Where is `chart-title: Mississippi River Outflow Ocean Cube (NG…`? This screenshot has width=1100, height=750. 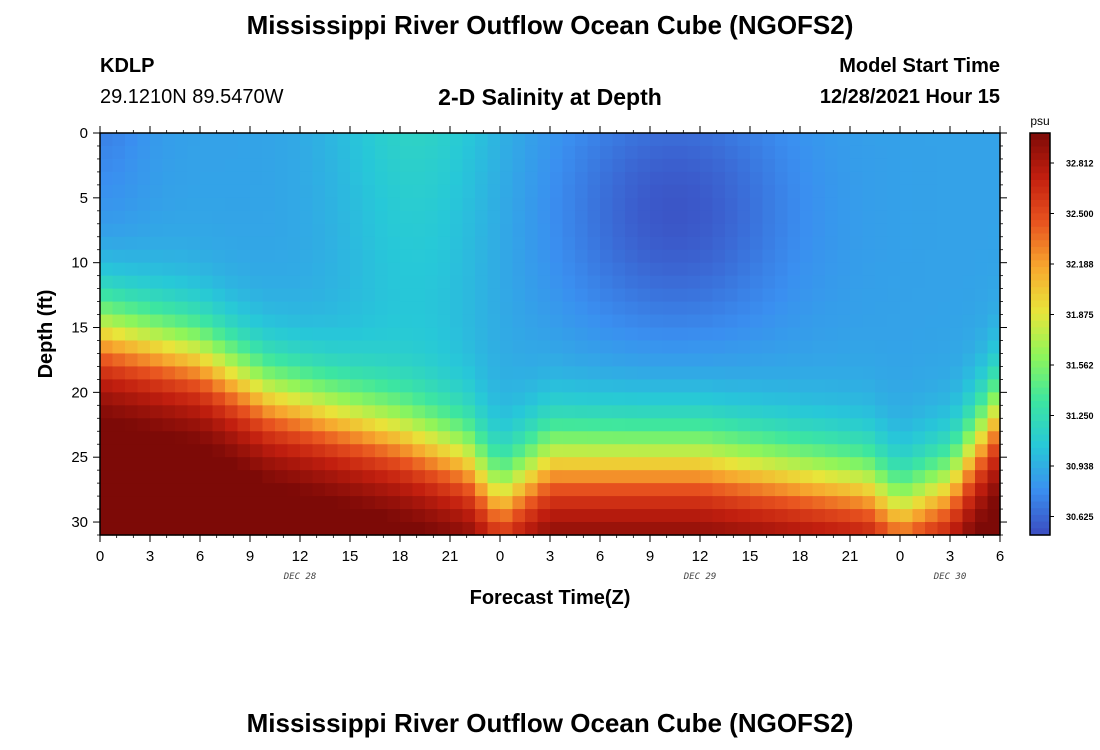
chart-title: Mississippi River Outflow Ocean Cube (NG… is located at coordinates (550, 25).